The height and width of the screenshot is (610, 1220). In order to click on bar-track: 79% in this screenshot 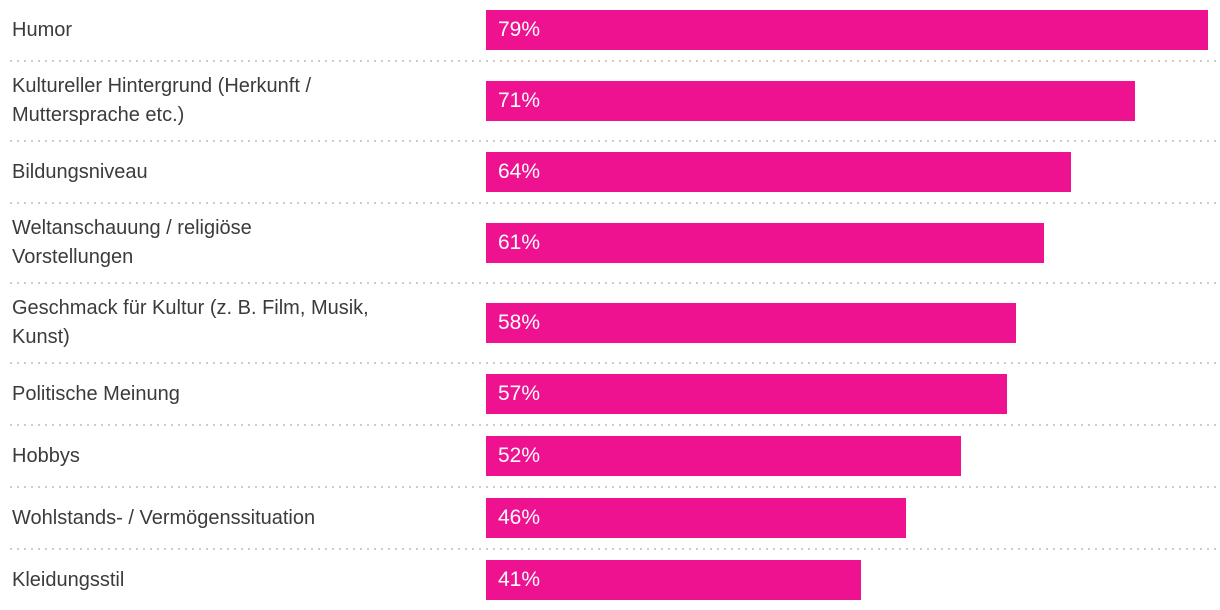, I will do `click(853, 30)`.